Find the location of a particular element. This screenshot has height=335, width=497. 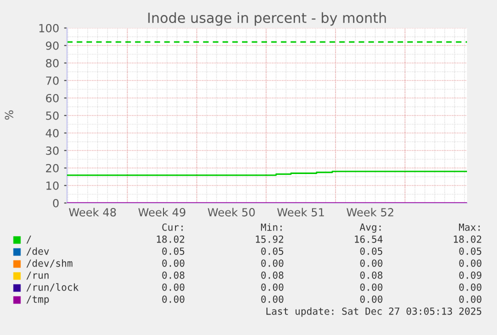

text: 0.09 is located at coordinates (470, 275).